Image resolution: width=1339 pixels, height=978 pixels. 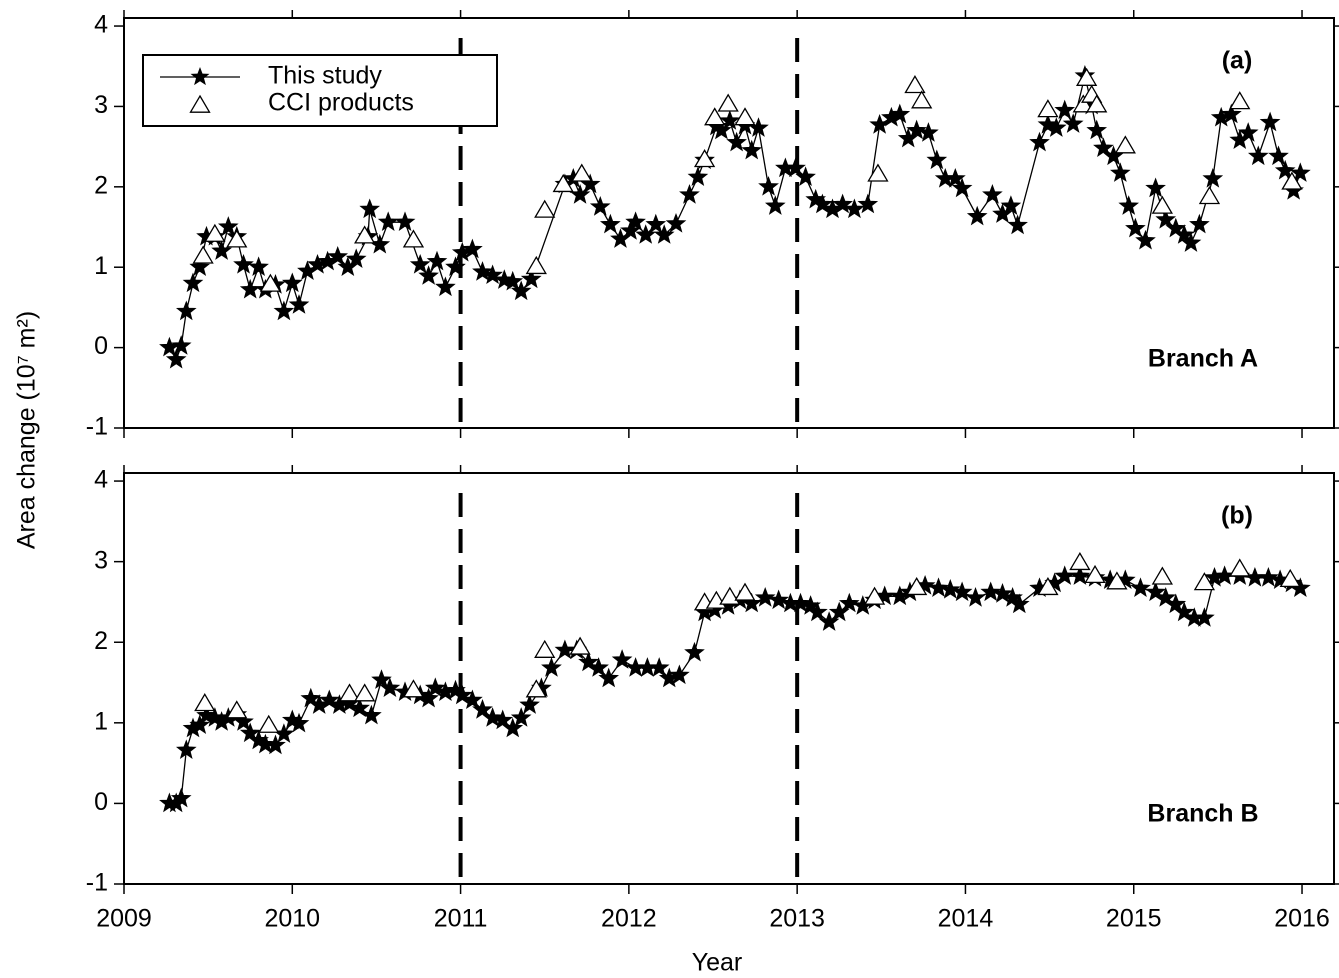 What do you see at coordinates (1203, 359) in the screenshot?
I see `branch-label: Branch A` at bounding box center [1203, 359].